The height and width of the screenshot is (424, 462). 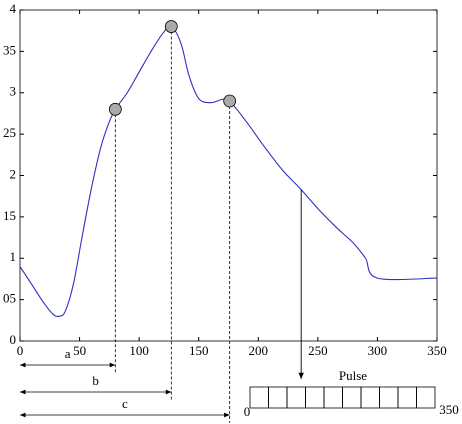 I want to click on x-tick-label: 250, so click(x=318, y=350).